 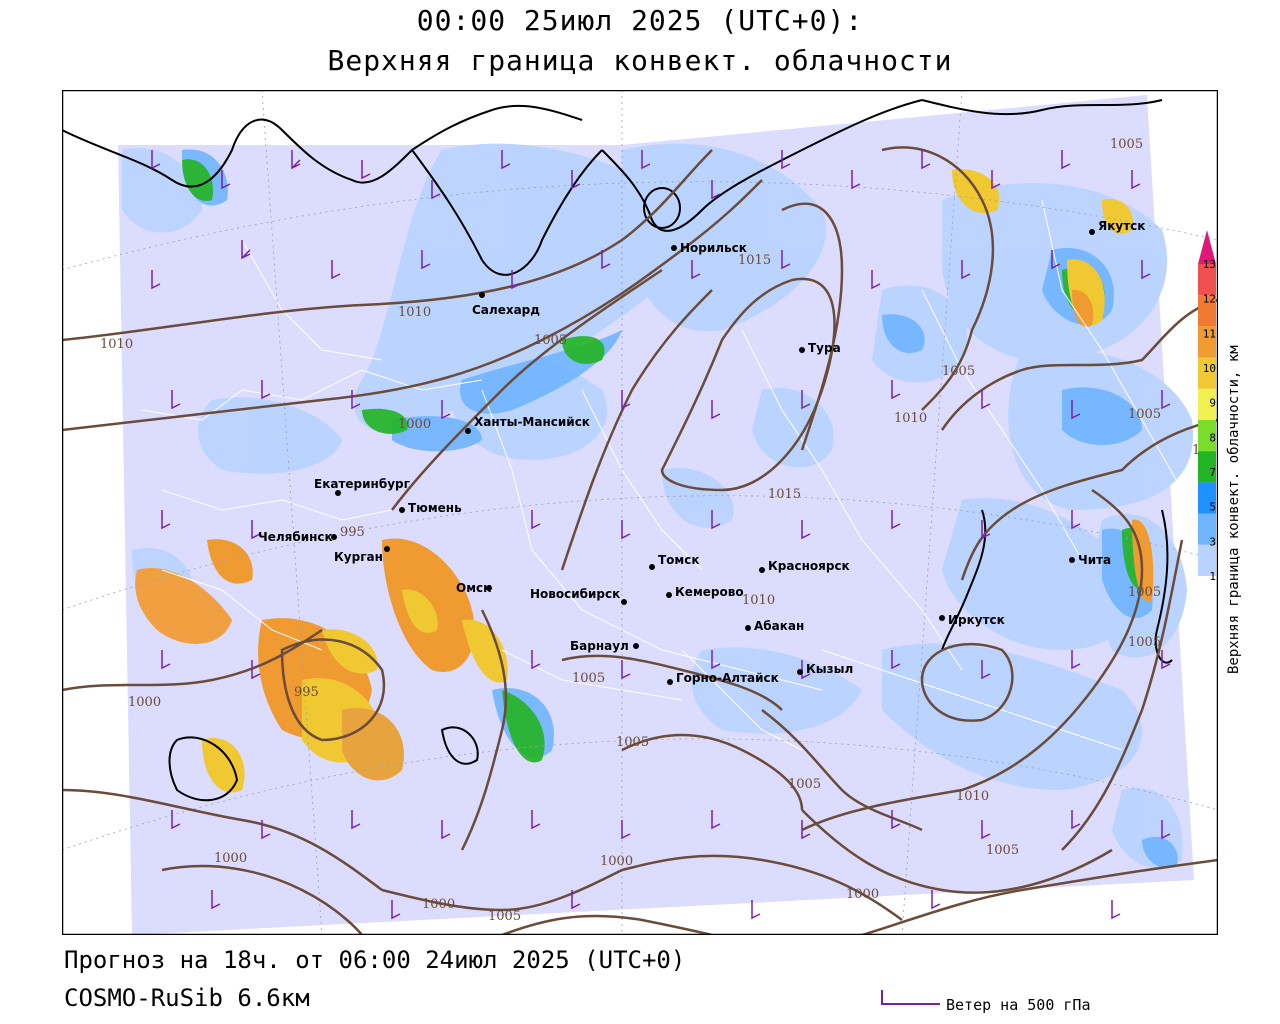 I want to click on city-chita: Чита, so click(x=1090, y=560).